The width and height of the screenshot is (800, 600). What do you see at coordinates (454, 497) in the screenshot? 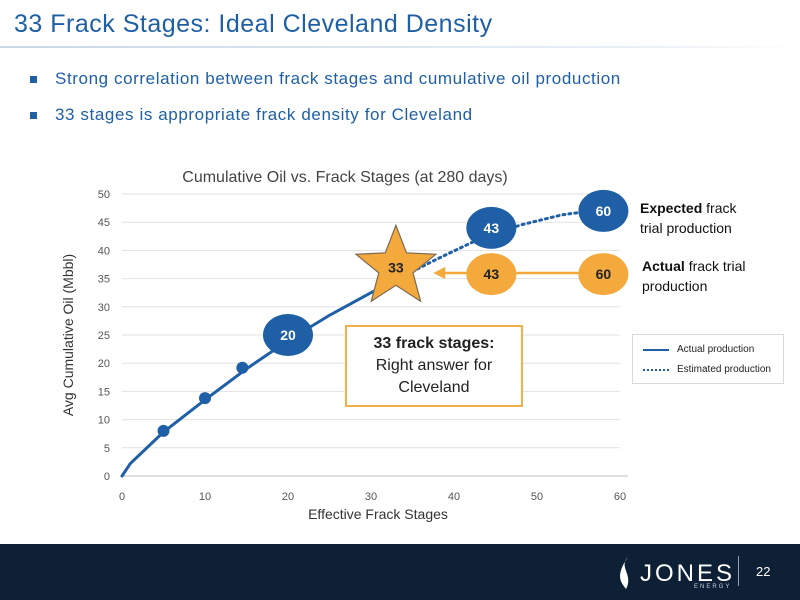
I see `x-tick-label: 40` at bounding box center [454, 497].